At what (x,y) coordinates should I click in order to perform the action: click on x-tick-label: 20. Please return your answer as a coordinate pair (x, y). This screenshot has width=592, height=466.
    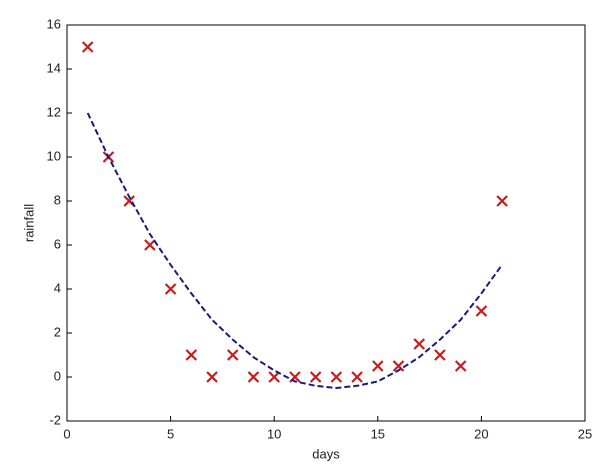
    Looking at the image, I should click on (481, 433).